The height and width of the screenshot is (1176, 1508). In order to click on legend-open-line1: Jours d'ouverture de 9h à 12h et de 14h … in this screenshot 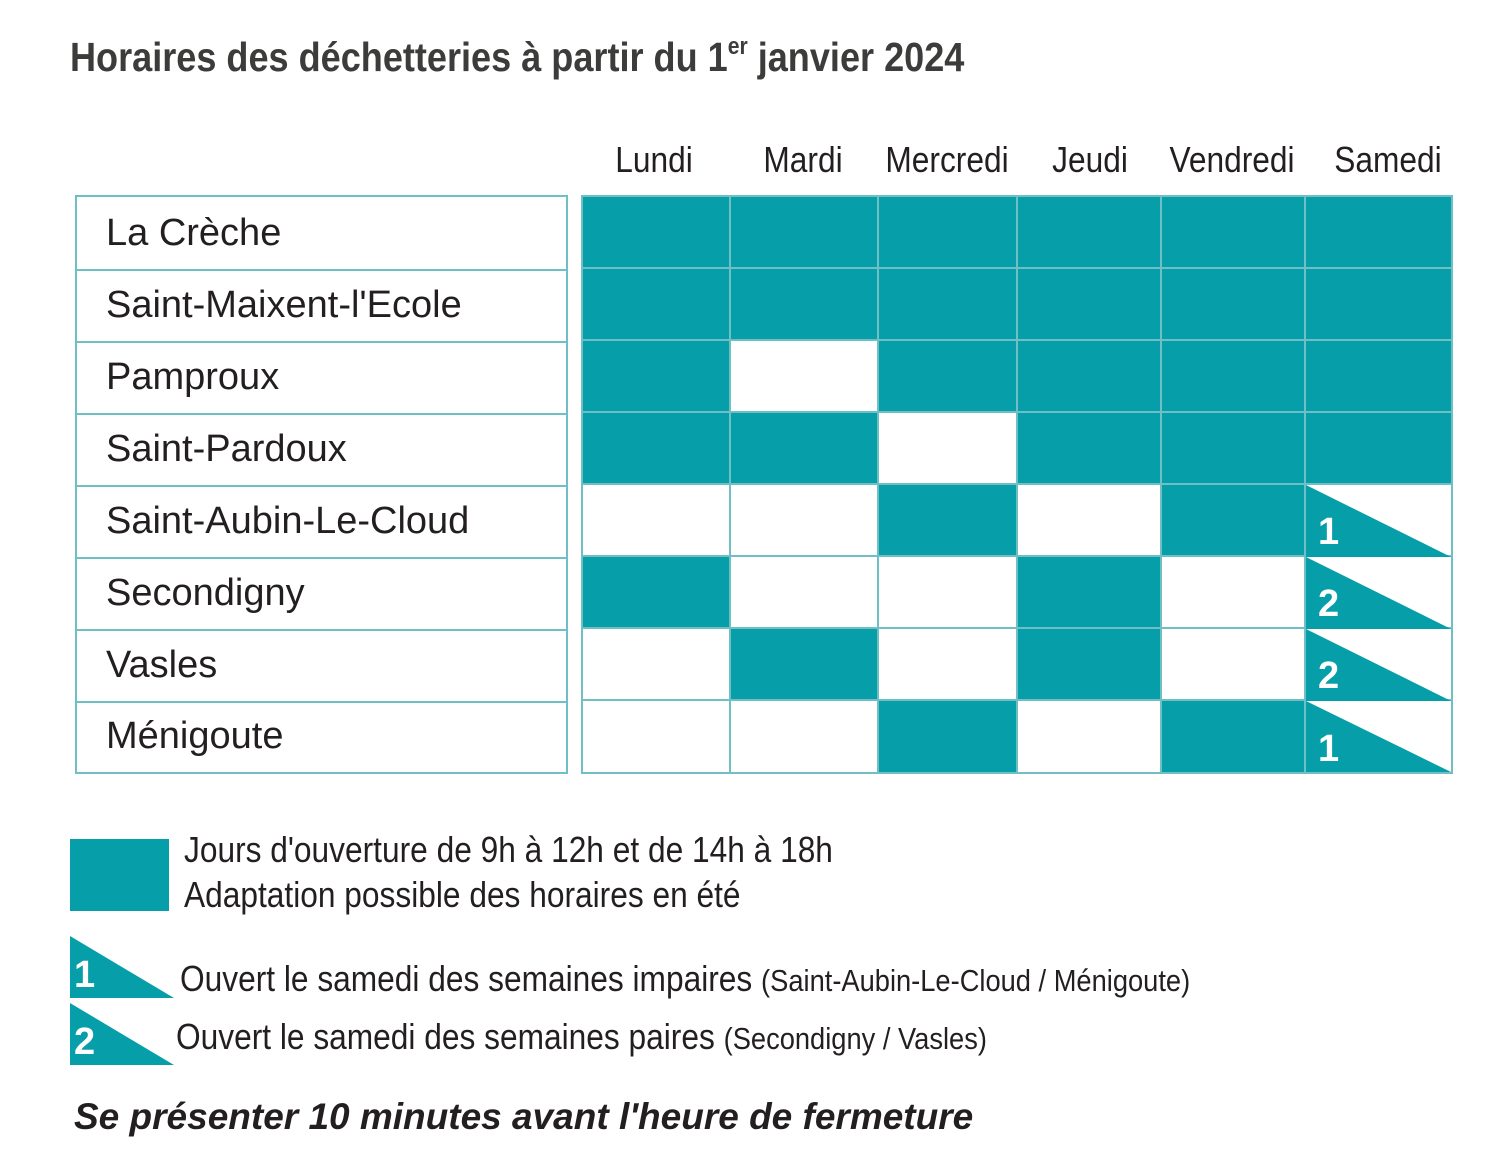, I will do `click(508, 849)`.